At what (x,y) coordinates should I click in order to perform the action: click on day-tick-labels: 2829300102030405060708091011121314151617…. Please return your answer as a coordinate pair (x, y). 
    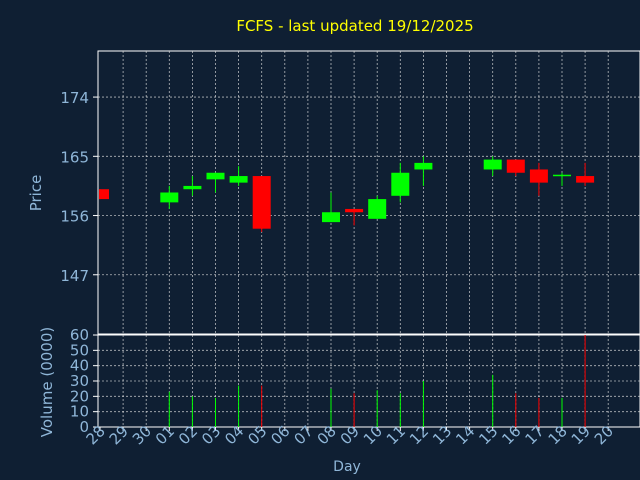
    Looking at the image, I should click on (350, 435).